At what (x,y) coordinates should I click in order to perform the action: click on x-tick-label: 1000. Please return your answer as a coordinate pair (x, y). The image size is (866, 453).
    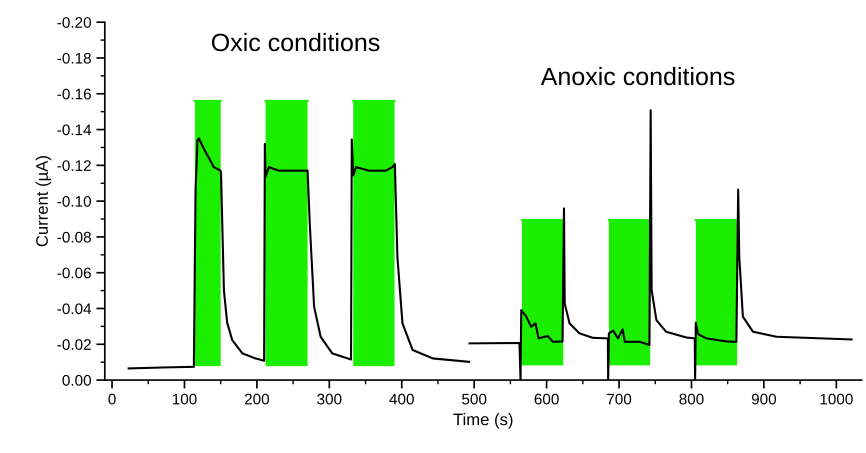
    Looking at the image, I should click on (836, 399).